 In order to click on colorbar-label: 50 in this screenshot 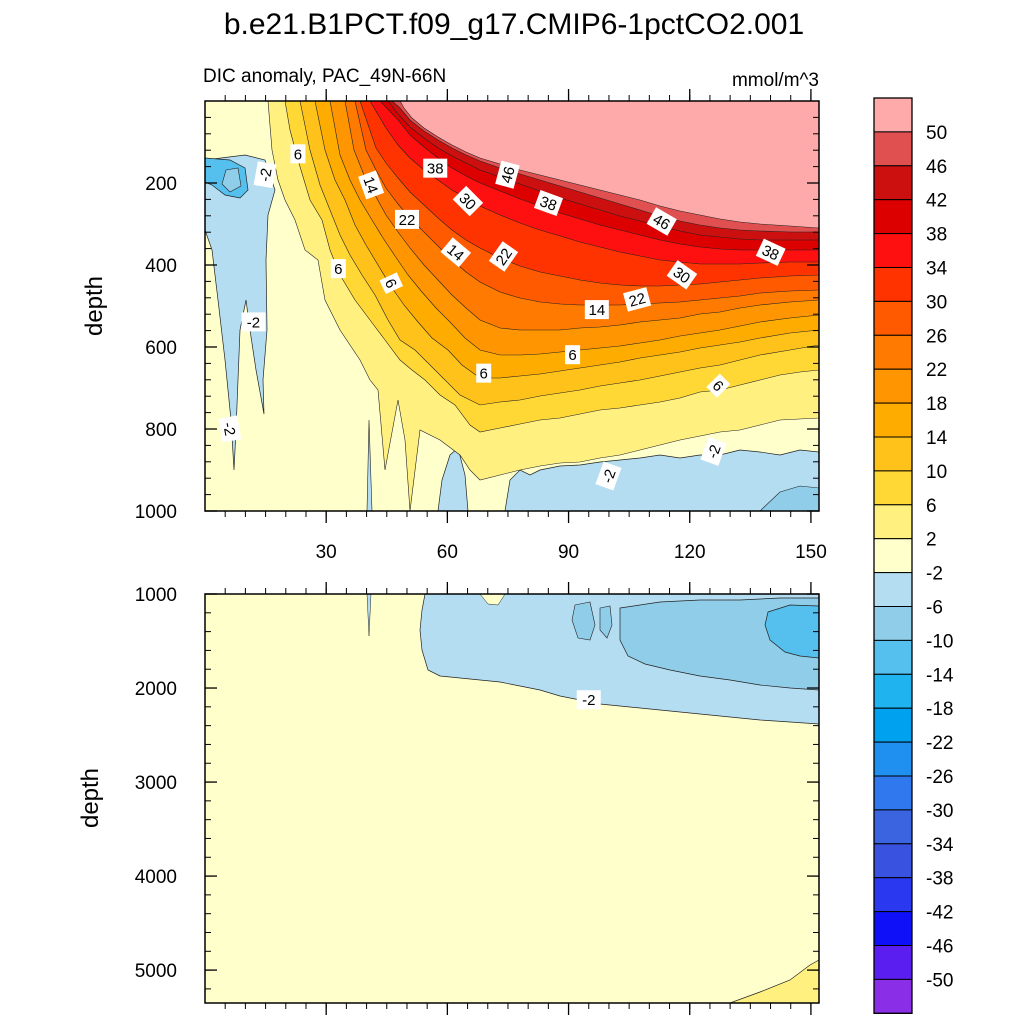, I will do `click(936, 133)`.